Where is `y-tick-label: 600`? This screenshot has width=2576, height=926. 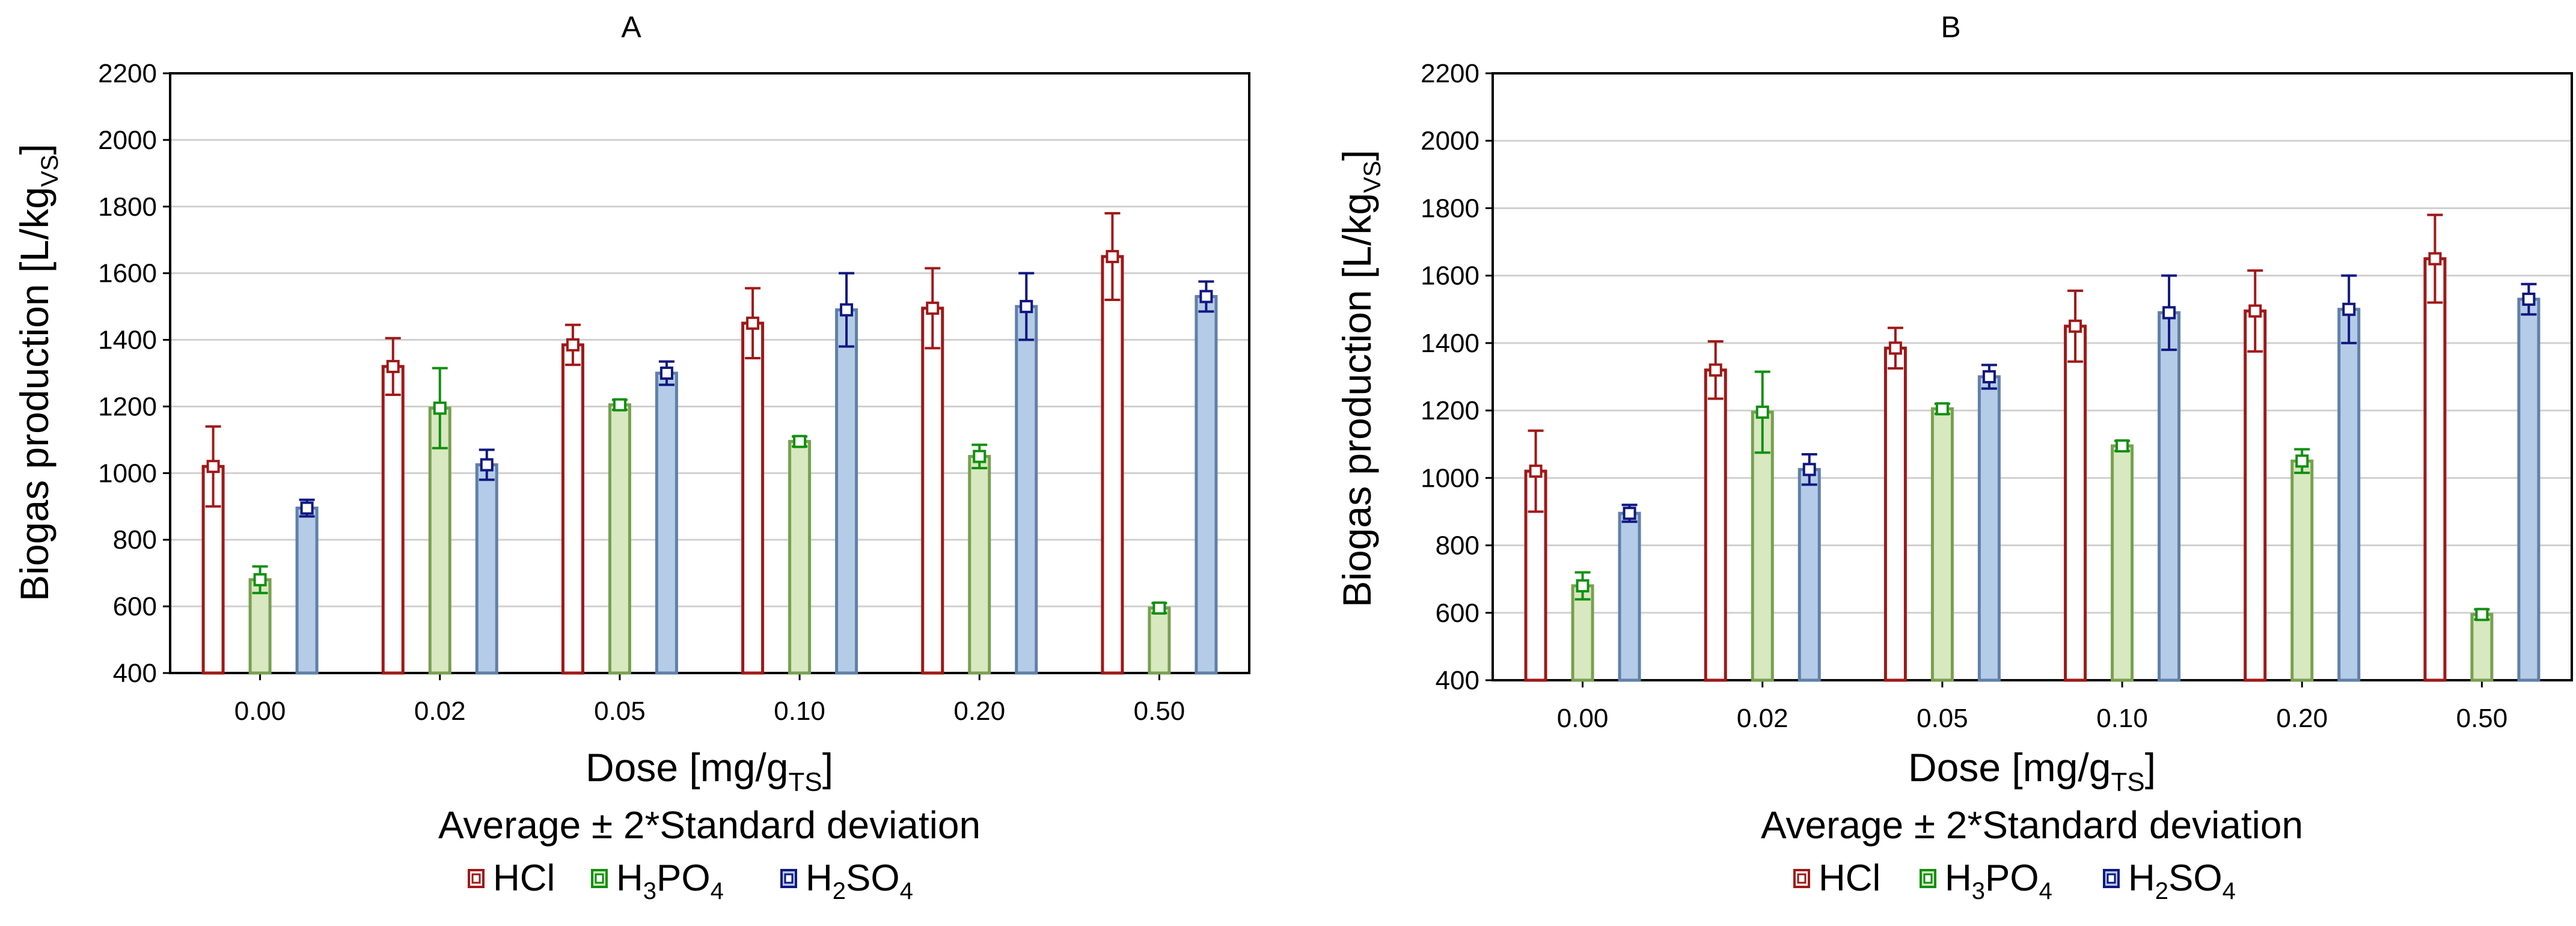
y-tick-label: 600 is located at coordinates (135, 606).